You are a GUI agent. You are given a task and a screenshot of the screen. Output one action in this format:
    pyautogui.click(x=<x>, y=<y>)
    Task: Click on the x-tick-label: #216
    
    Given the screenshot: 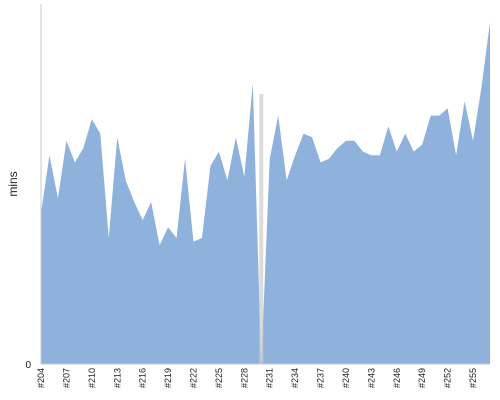 What is the action you would take?
    pyautogui.click(x=143, y=378)
    